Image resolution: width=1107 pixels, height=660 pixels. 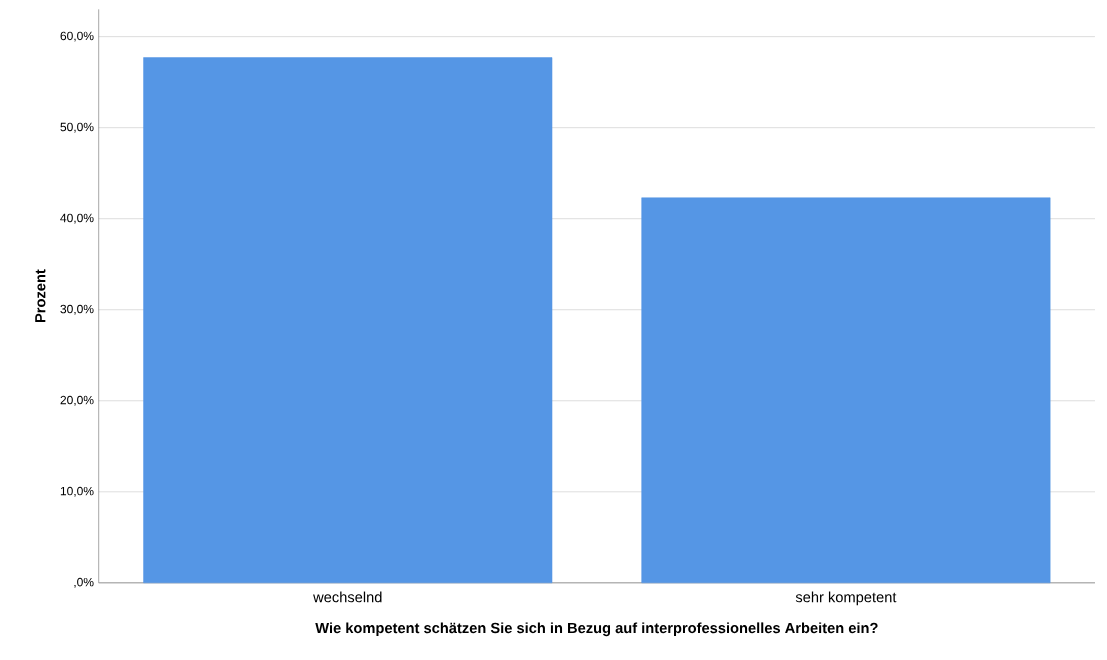 I want to click on y-tick-label: ,0%, so click(x=84, y=582).